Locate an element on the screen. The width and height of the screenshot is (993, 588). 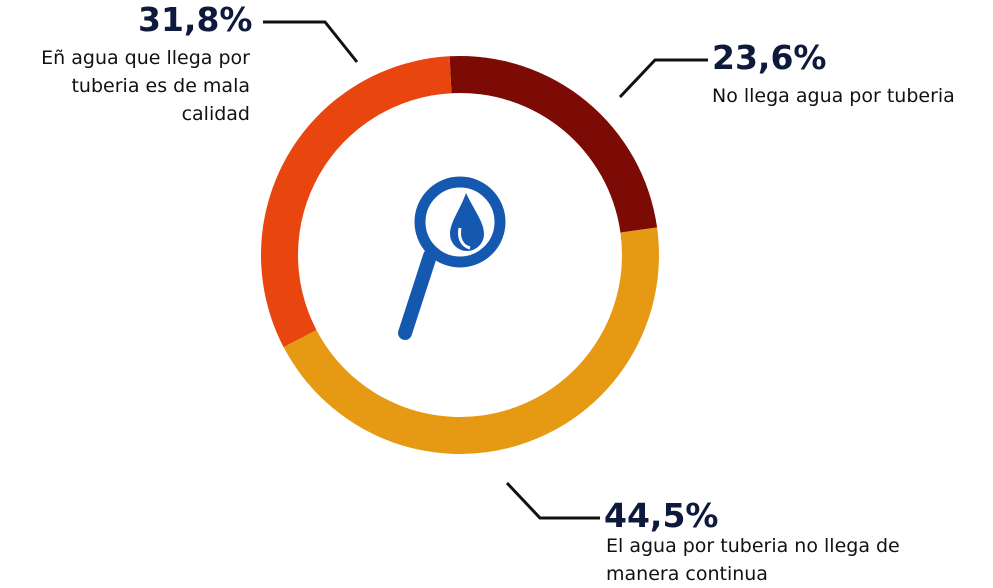
value-label: 31,8% is located at coordinates (195, 19).